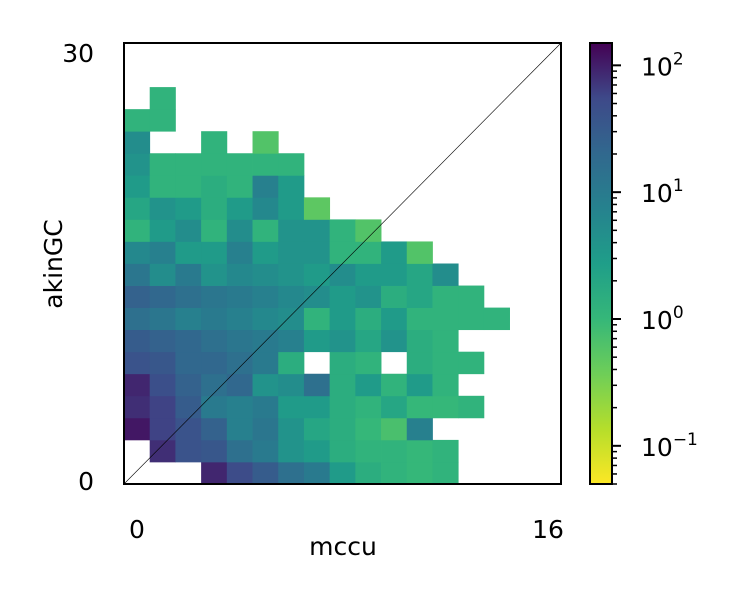 Image resolution: width=750 pixels, height=600 pixels. I want to click on colorbar, so click(601, 263).